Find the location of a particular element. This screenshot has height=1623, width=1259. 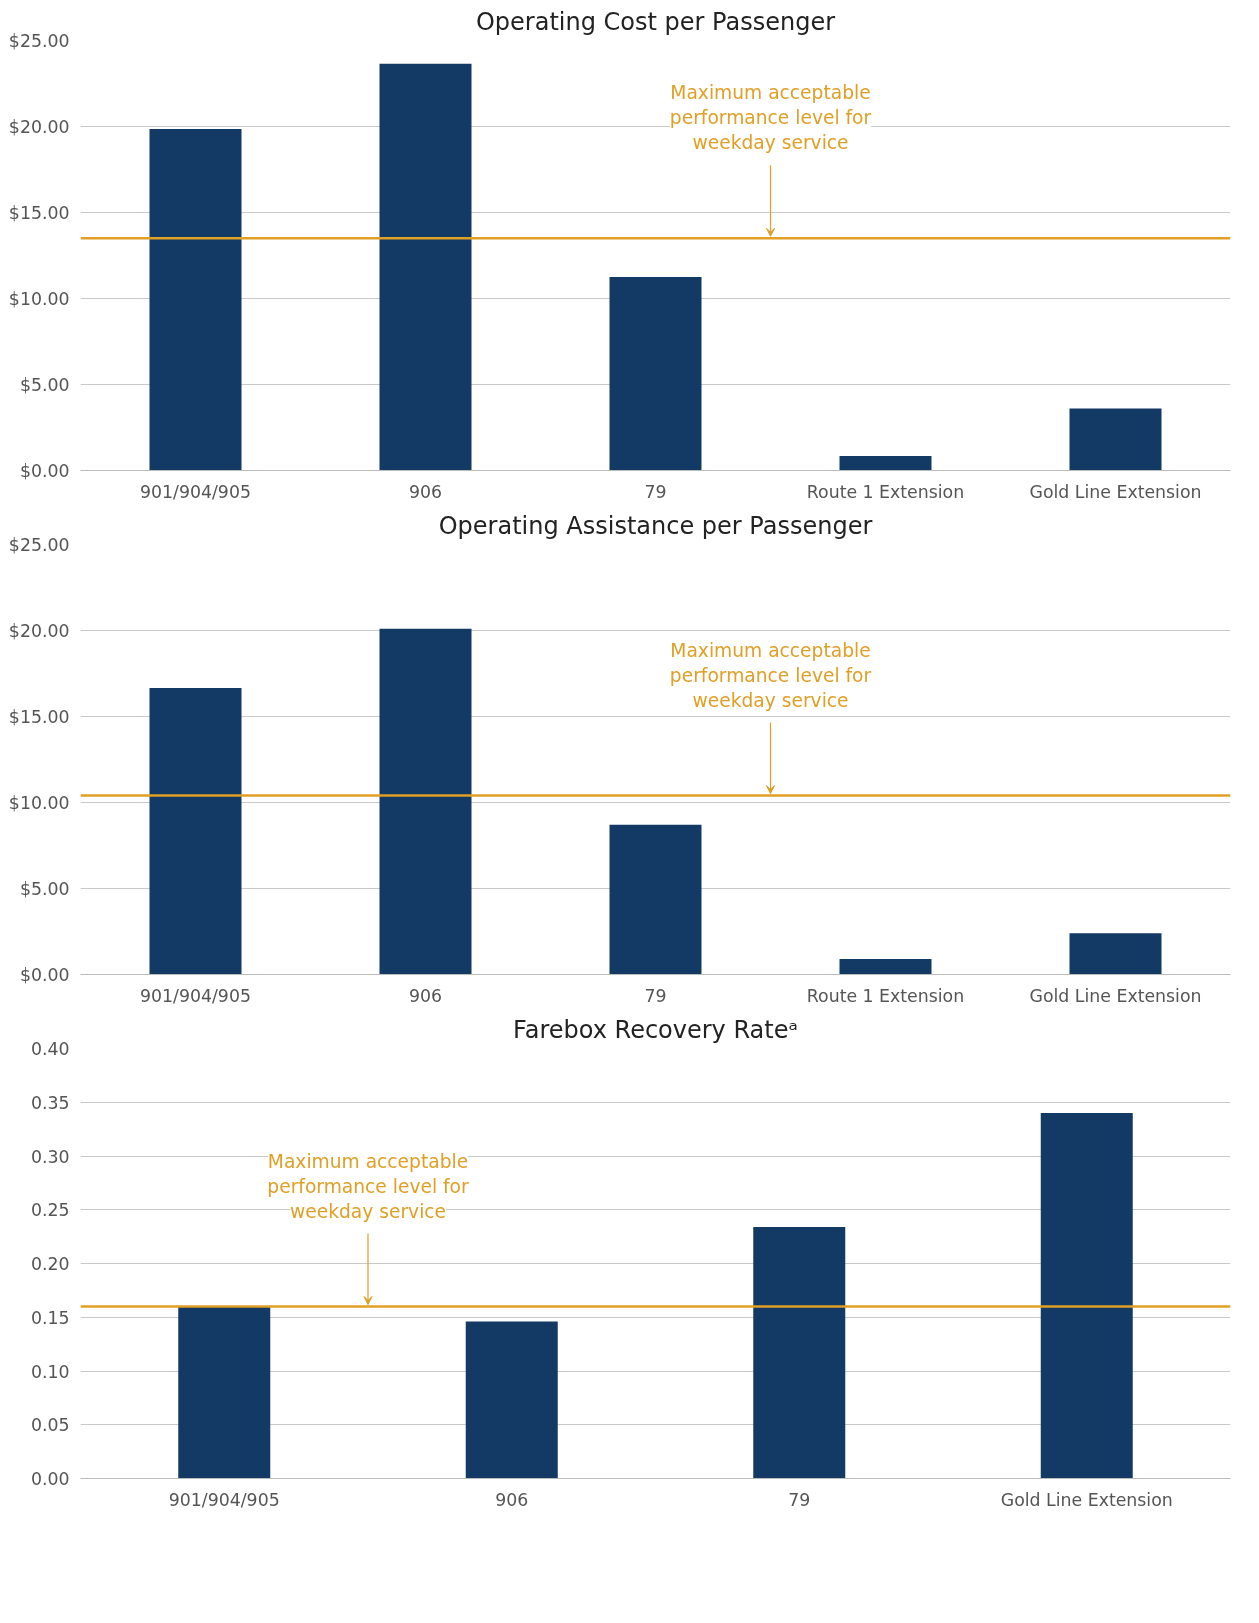

y-tick-label: 0.40 is located at coordinates (50, 1049).